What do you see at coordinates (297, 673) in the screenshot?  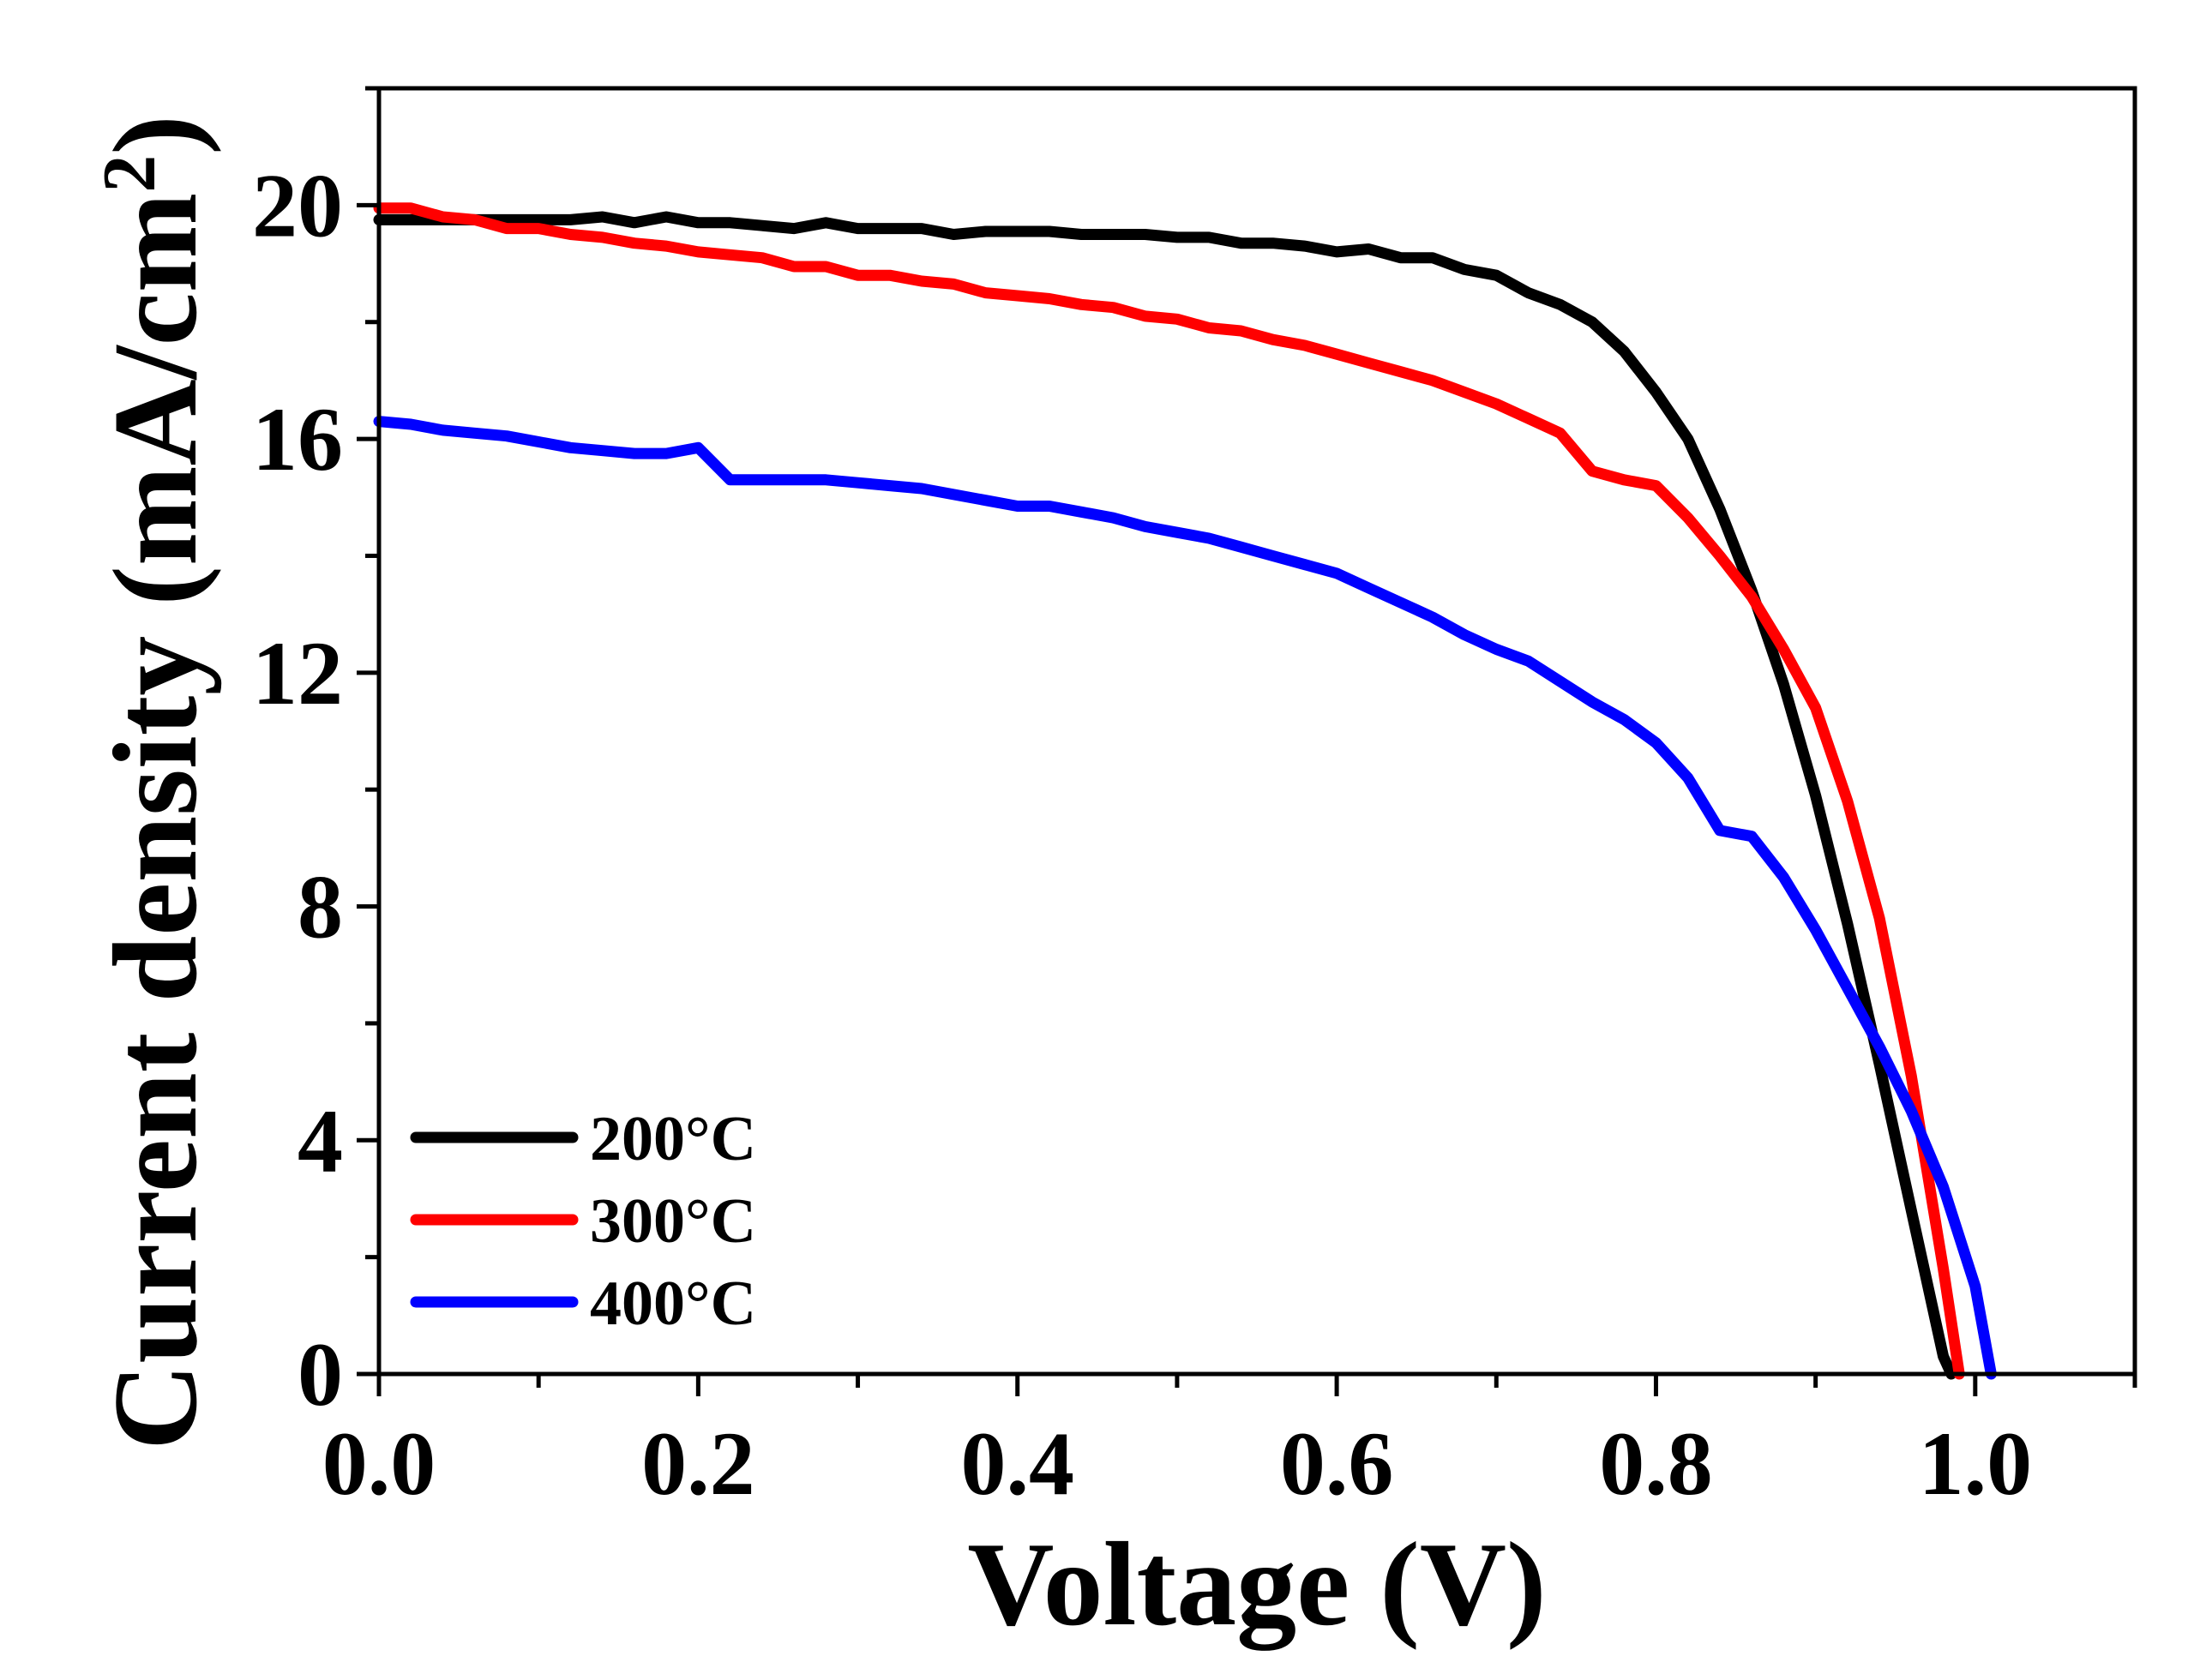 I see `y-tick-label: 12` at bounding box center [297, 673].